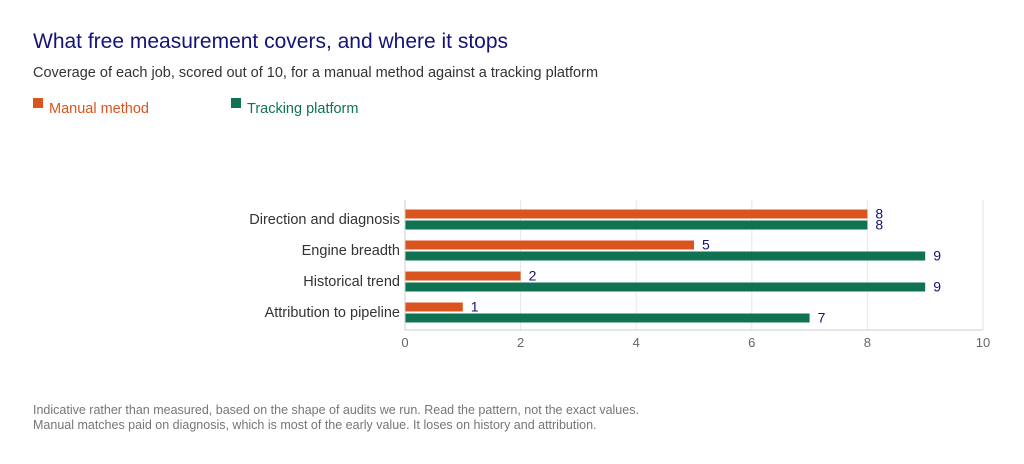  What do you see at coordinates (475, 307) in the screenshot?
I see `value-label: 1` at bounding box center [475, 307].